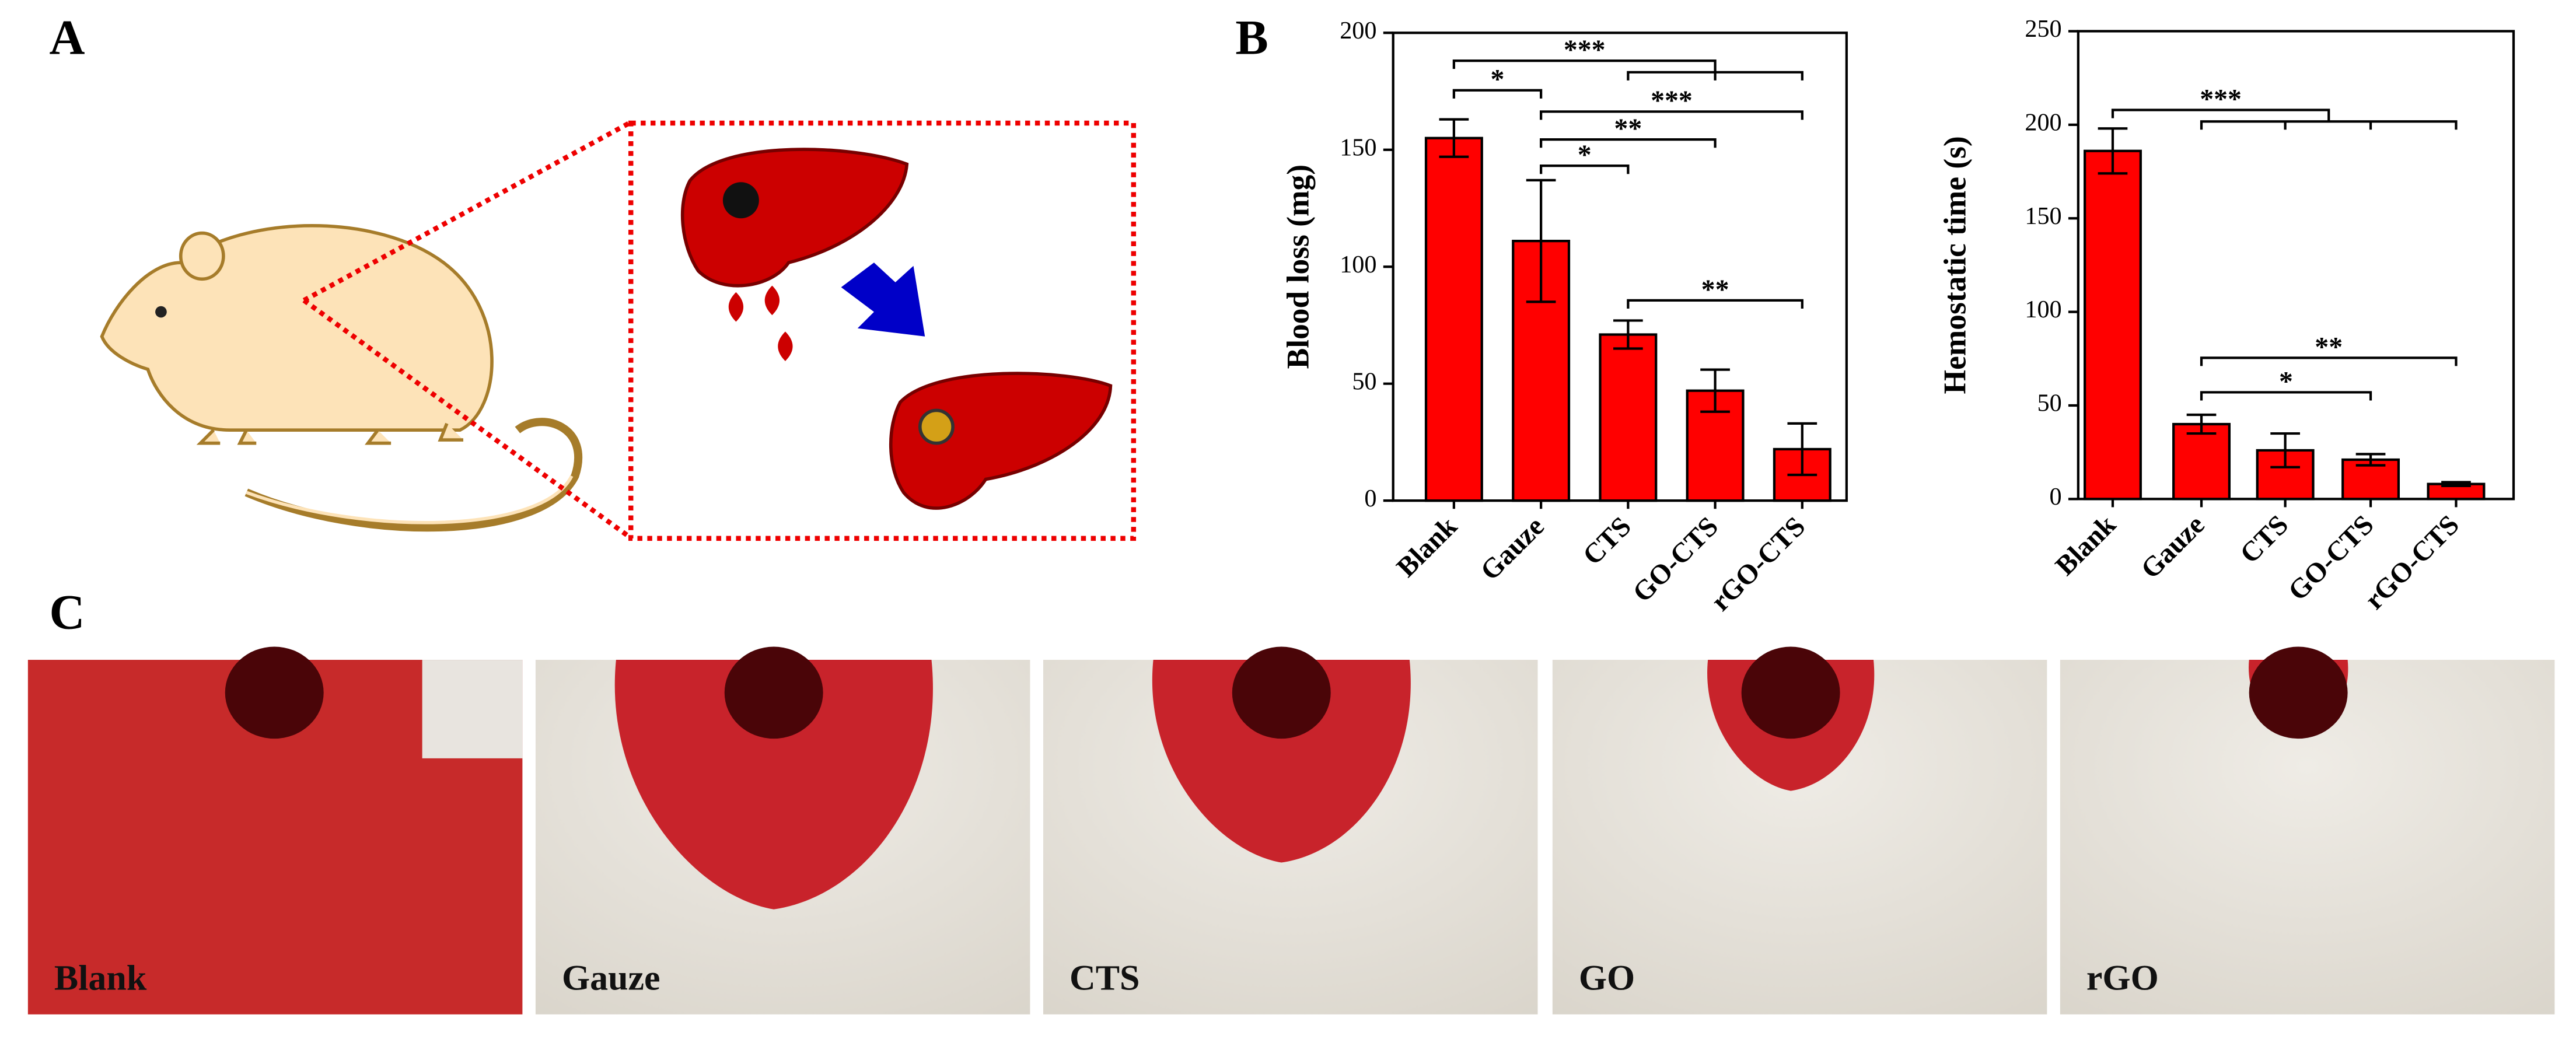  What do you see at coordinates (472, 709) in the screenshot?
I see `background` at bounding box center [472, 709].